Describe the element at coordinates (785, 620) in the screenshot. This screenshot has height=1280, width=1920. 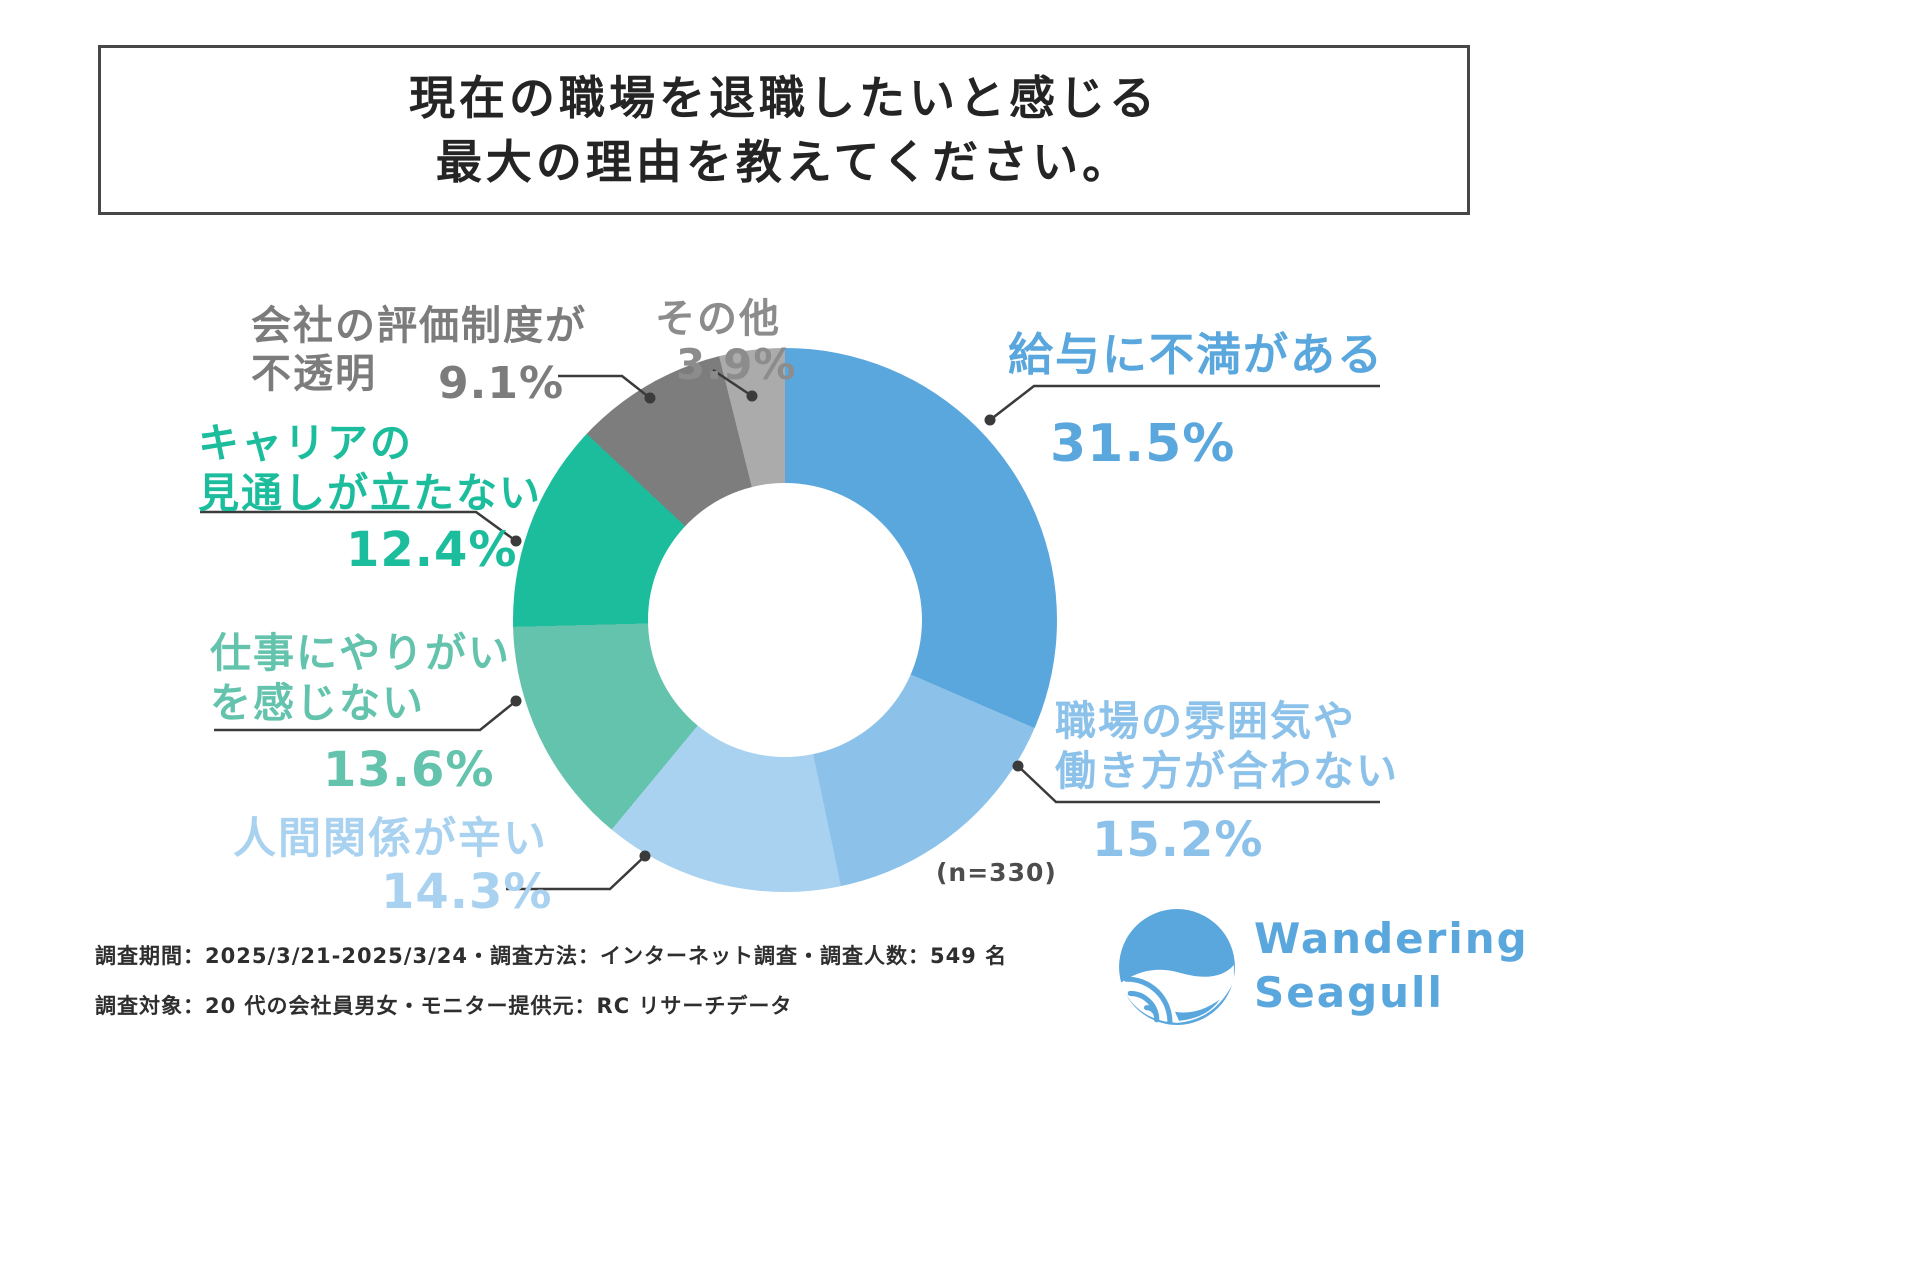
I see `donut-hole` at that location.